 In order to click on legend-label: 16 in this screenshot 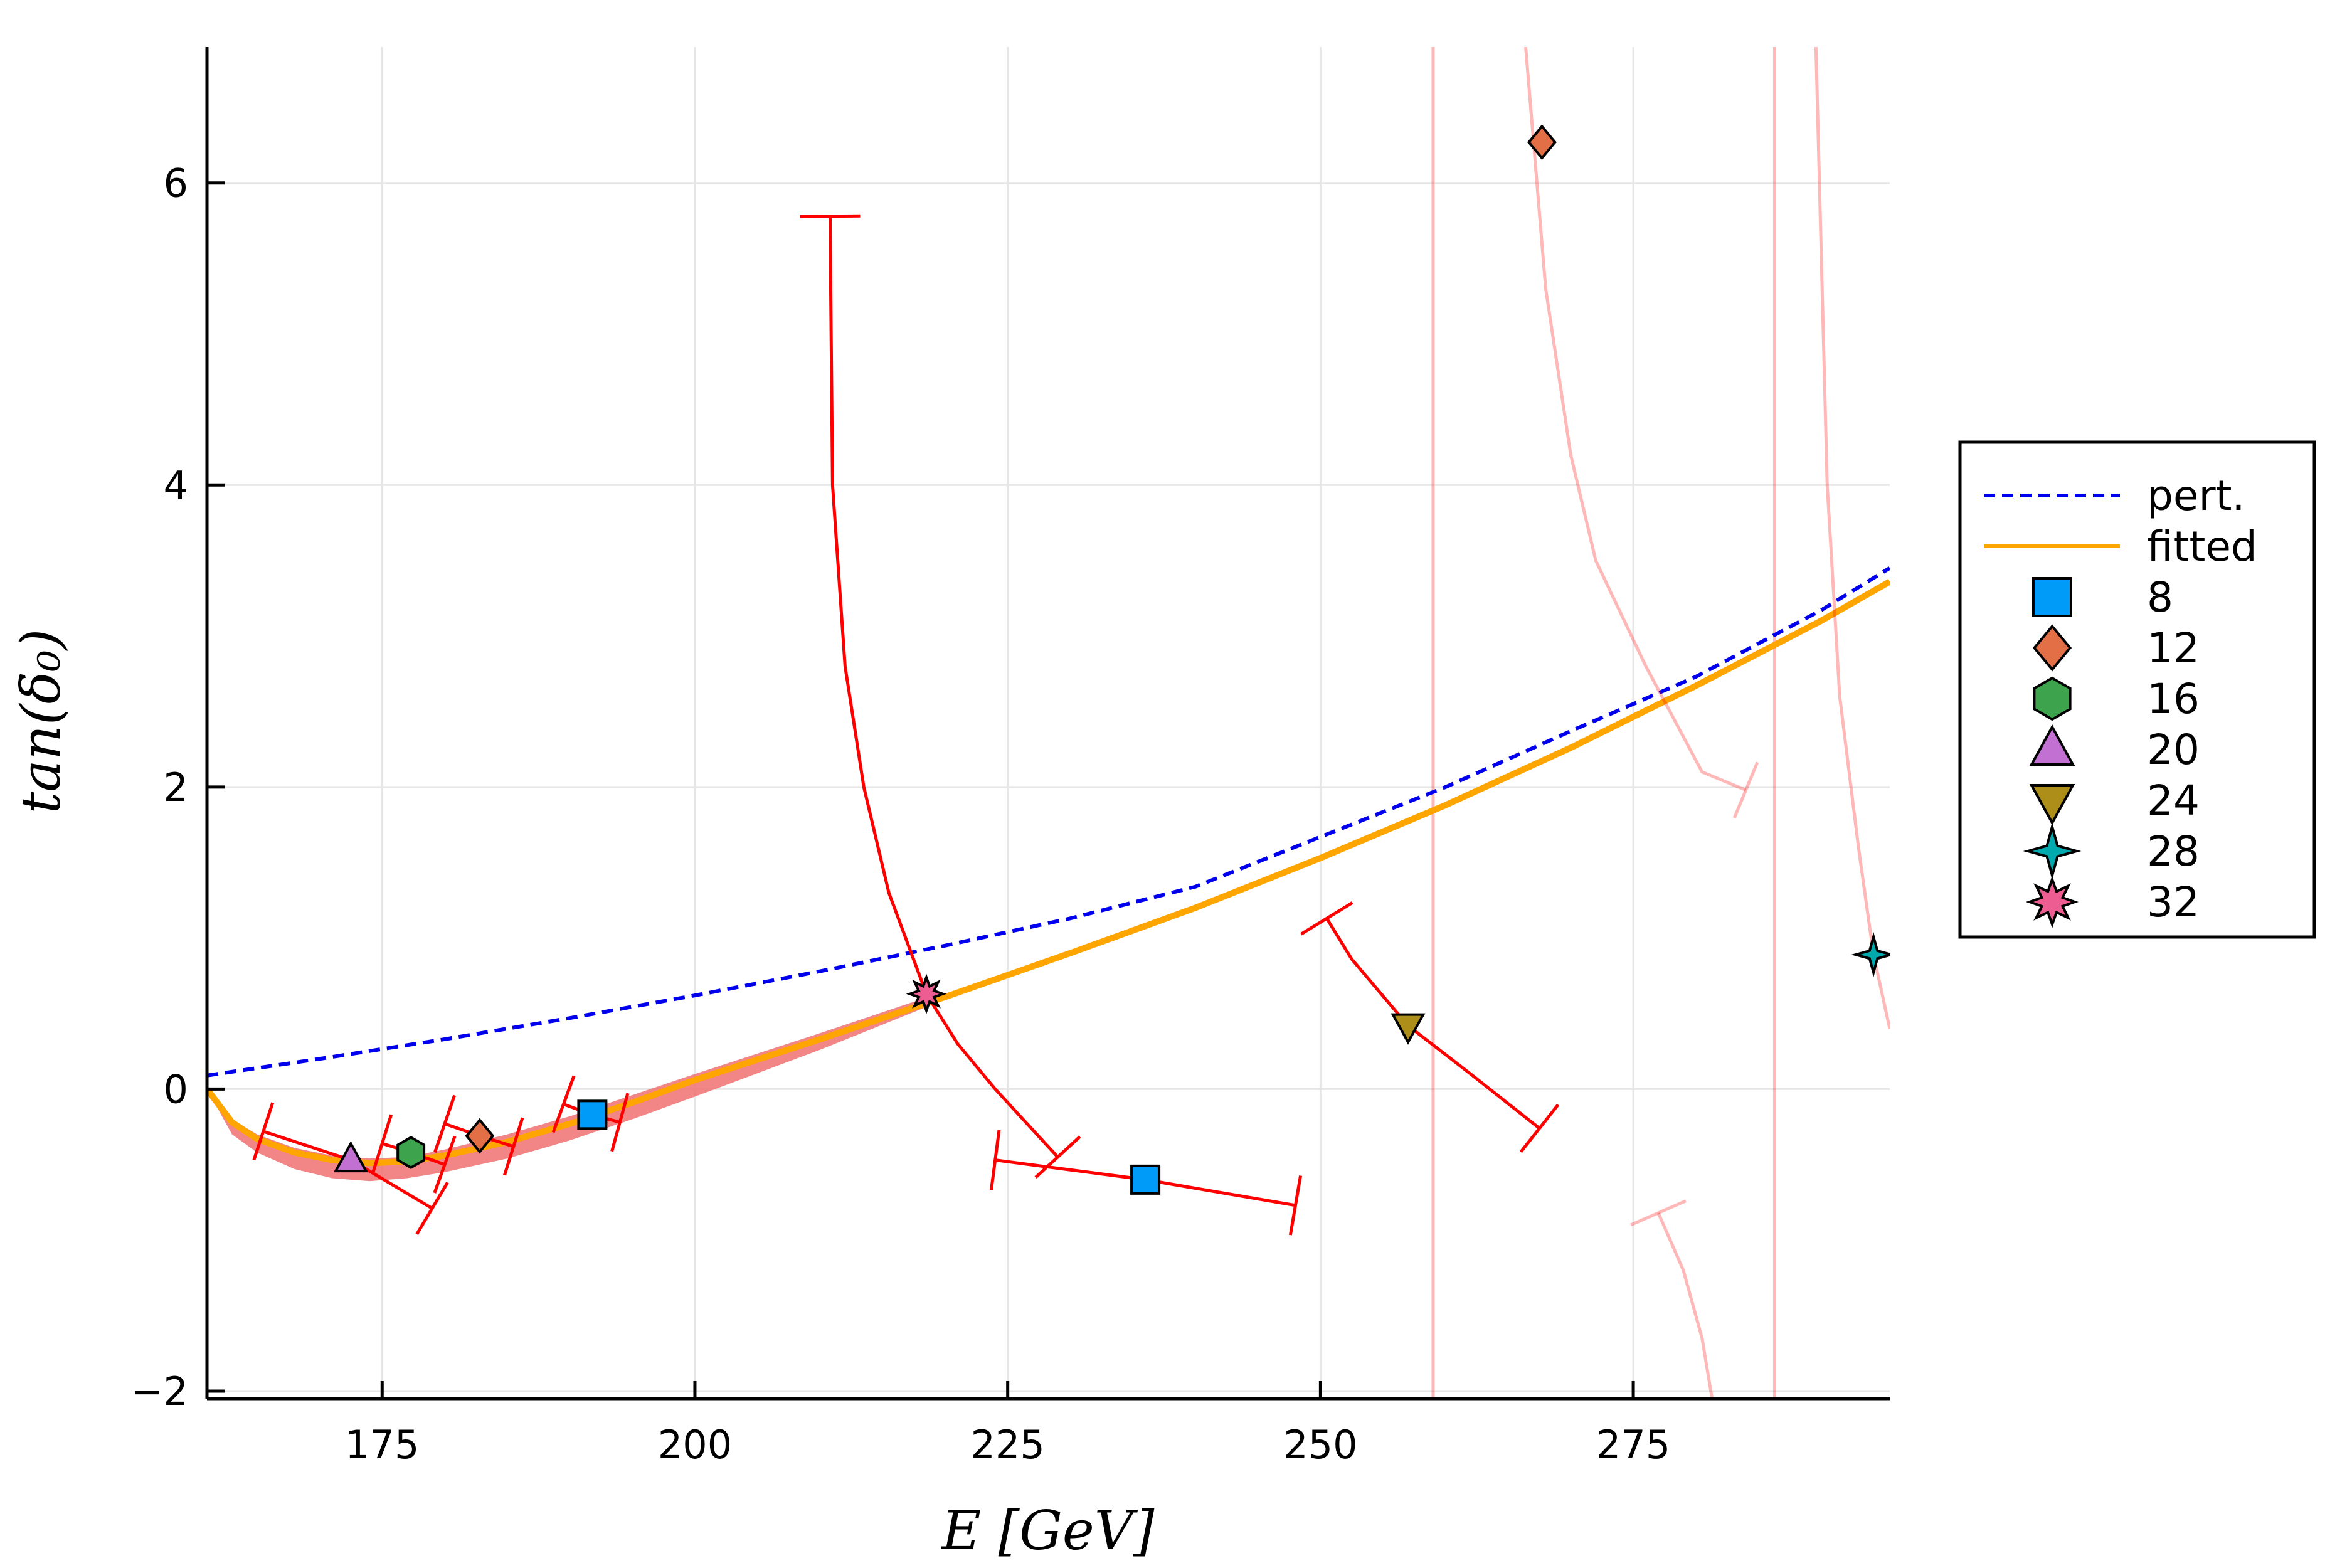, I will do `click(2173, 699)`.